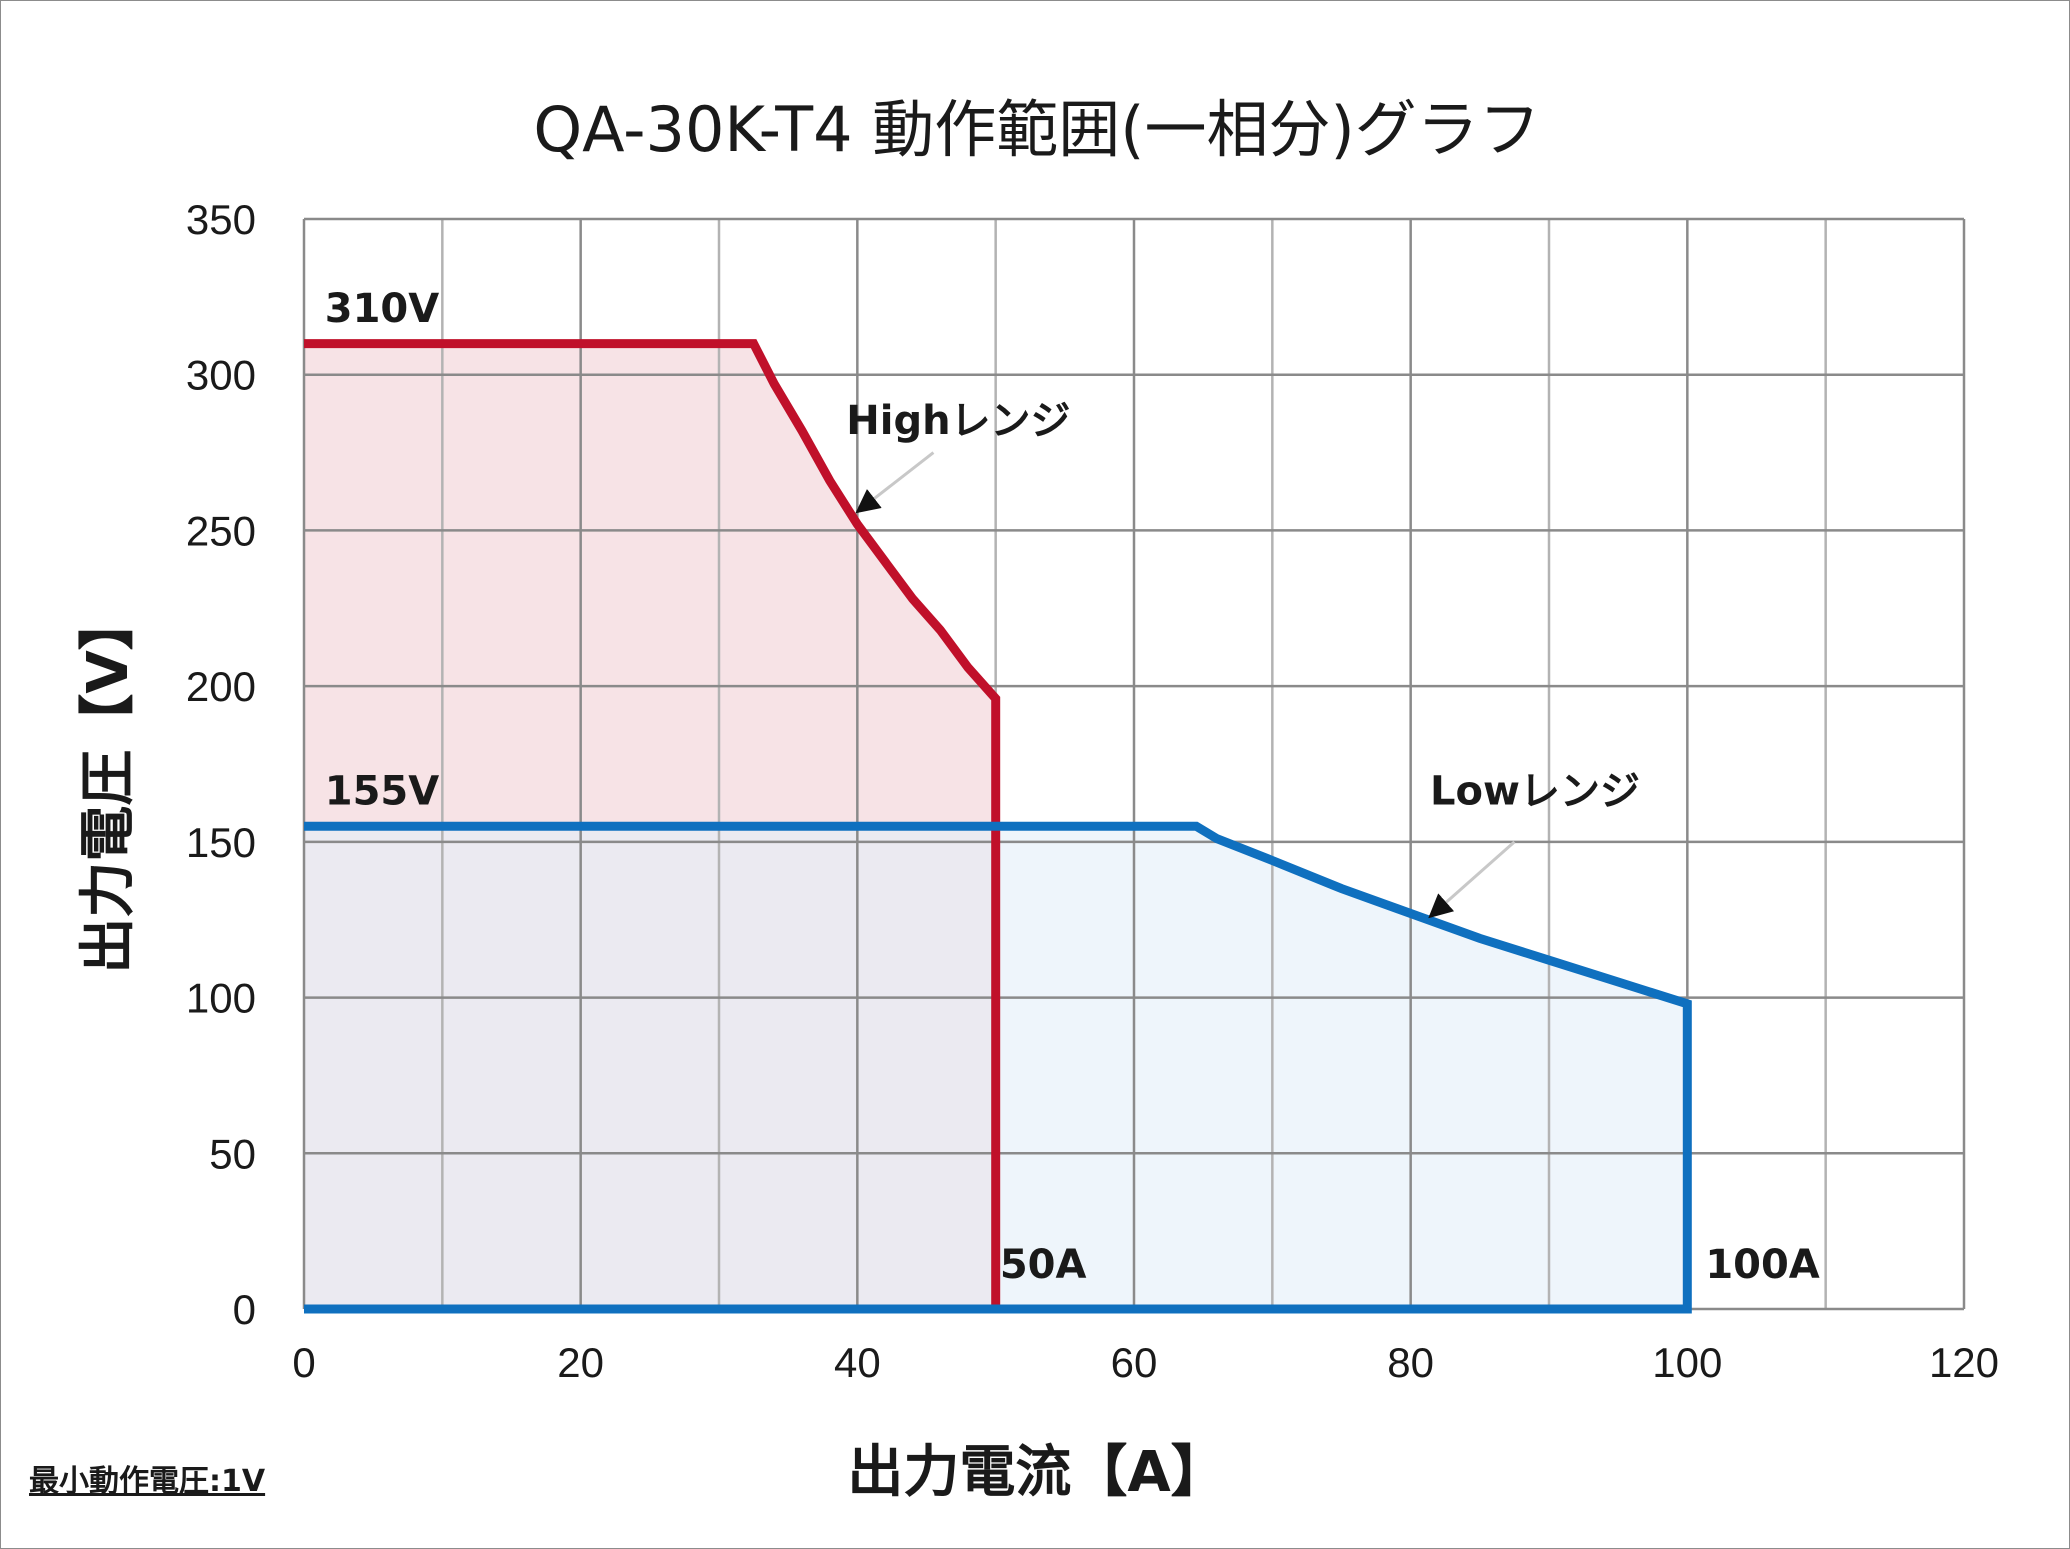 This screenshot has width=2070, height=1549. I want to click on y-tick-label: 100, so click(221, 998).